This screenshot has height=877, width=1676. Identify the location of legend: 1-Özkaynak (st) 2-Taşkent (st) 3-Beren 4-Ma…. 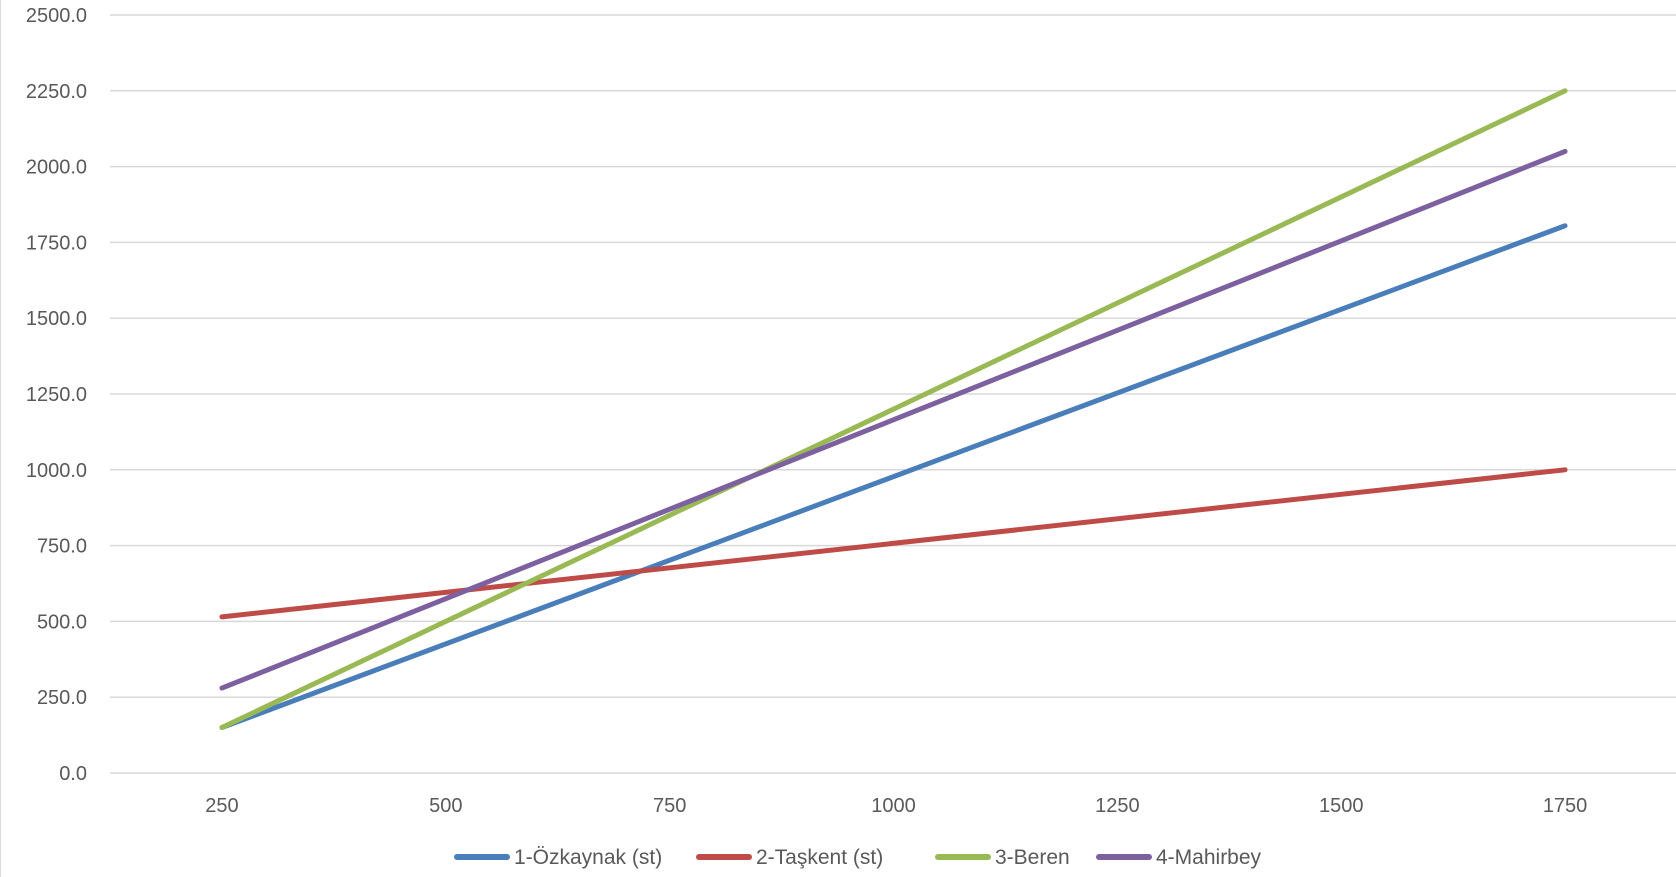
(858, 857).